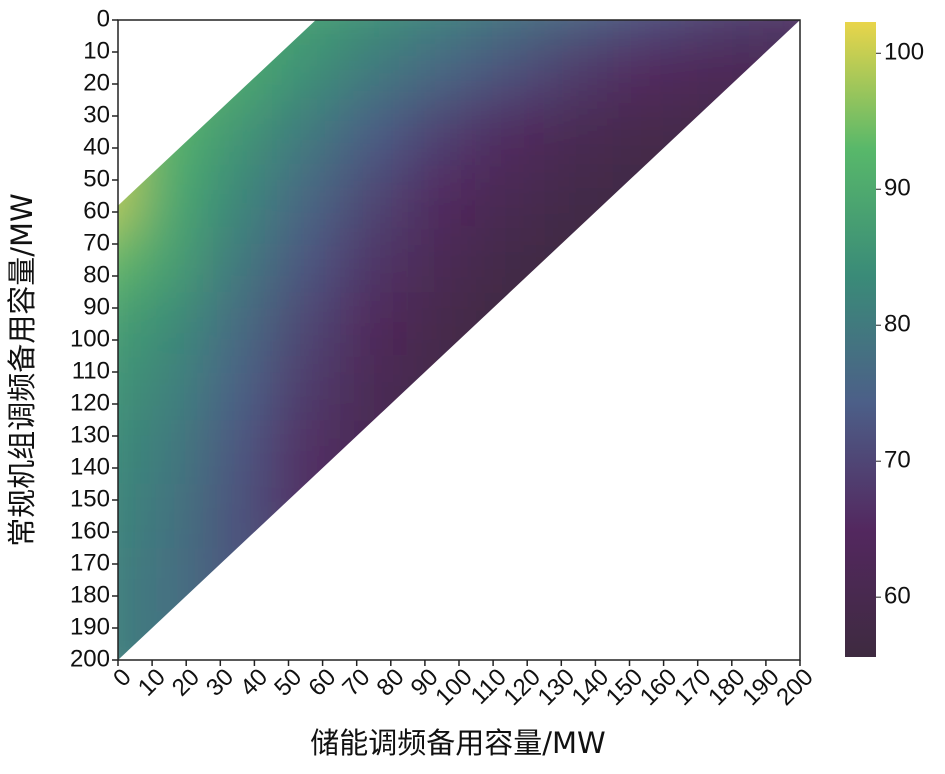  What do you see at coordinates (391, 683) in the screenshot?
I see `x-tick-label: 80` at bounding box center [391, 683].